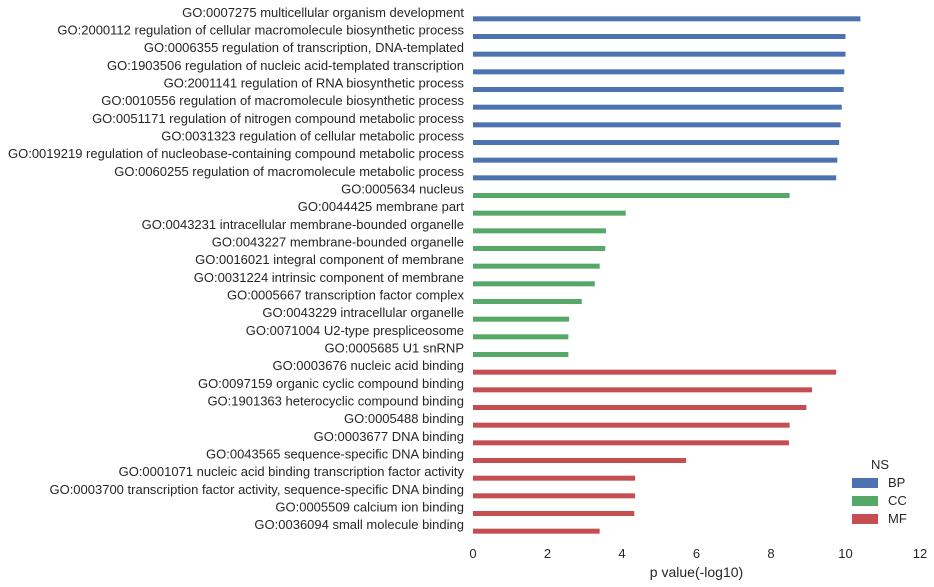 This screenshot has width=934, height=587. What do you see at coordinates (865, 501) in the screenshot?
I see `legend-swatch-cc` at bounding box center [865, 501].